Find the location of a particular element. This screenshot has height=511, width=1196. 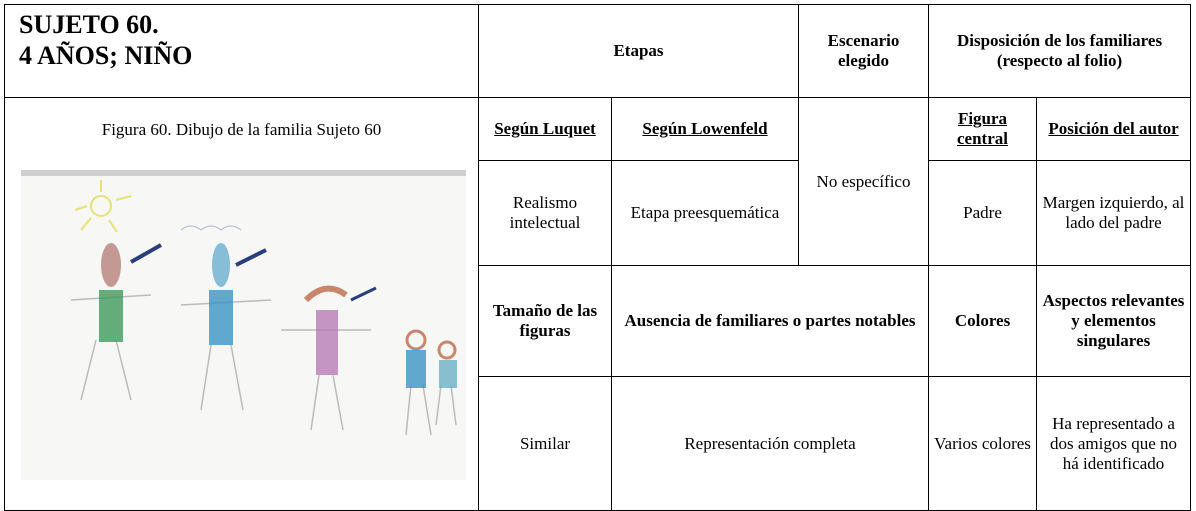

cell: Varios colores is located at coordinates (983, 443).